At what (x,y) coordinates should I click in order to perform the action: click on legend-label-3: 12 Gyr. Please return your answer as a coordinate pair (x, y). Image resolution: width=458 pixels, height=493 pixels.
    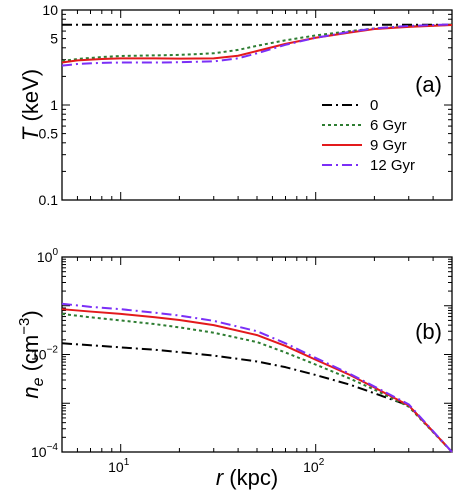
    Looking at the image, I should click on (392, 165).